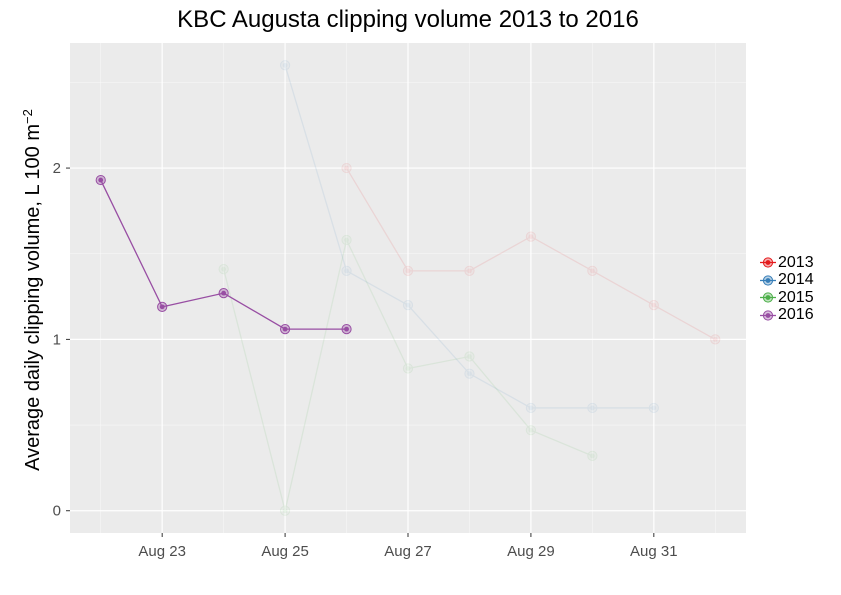 This screenshot has height=595, width=841. I want to click on y-tick-label: 1, so click(57, 339).